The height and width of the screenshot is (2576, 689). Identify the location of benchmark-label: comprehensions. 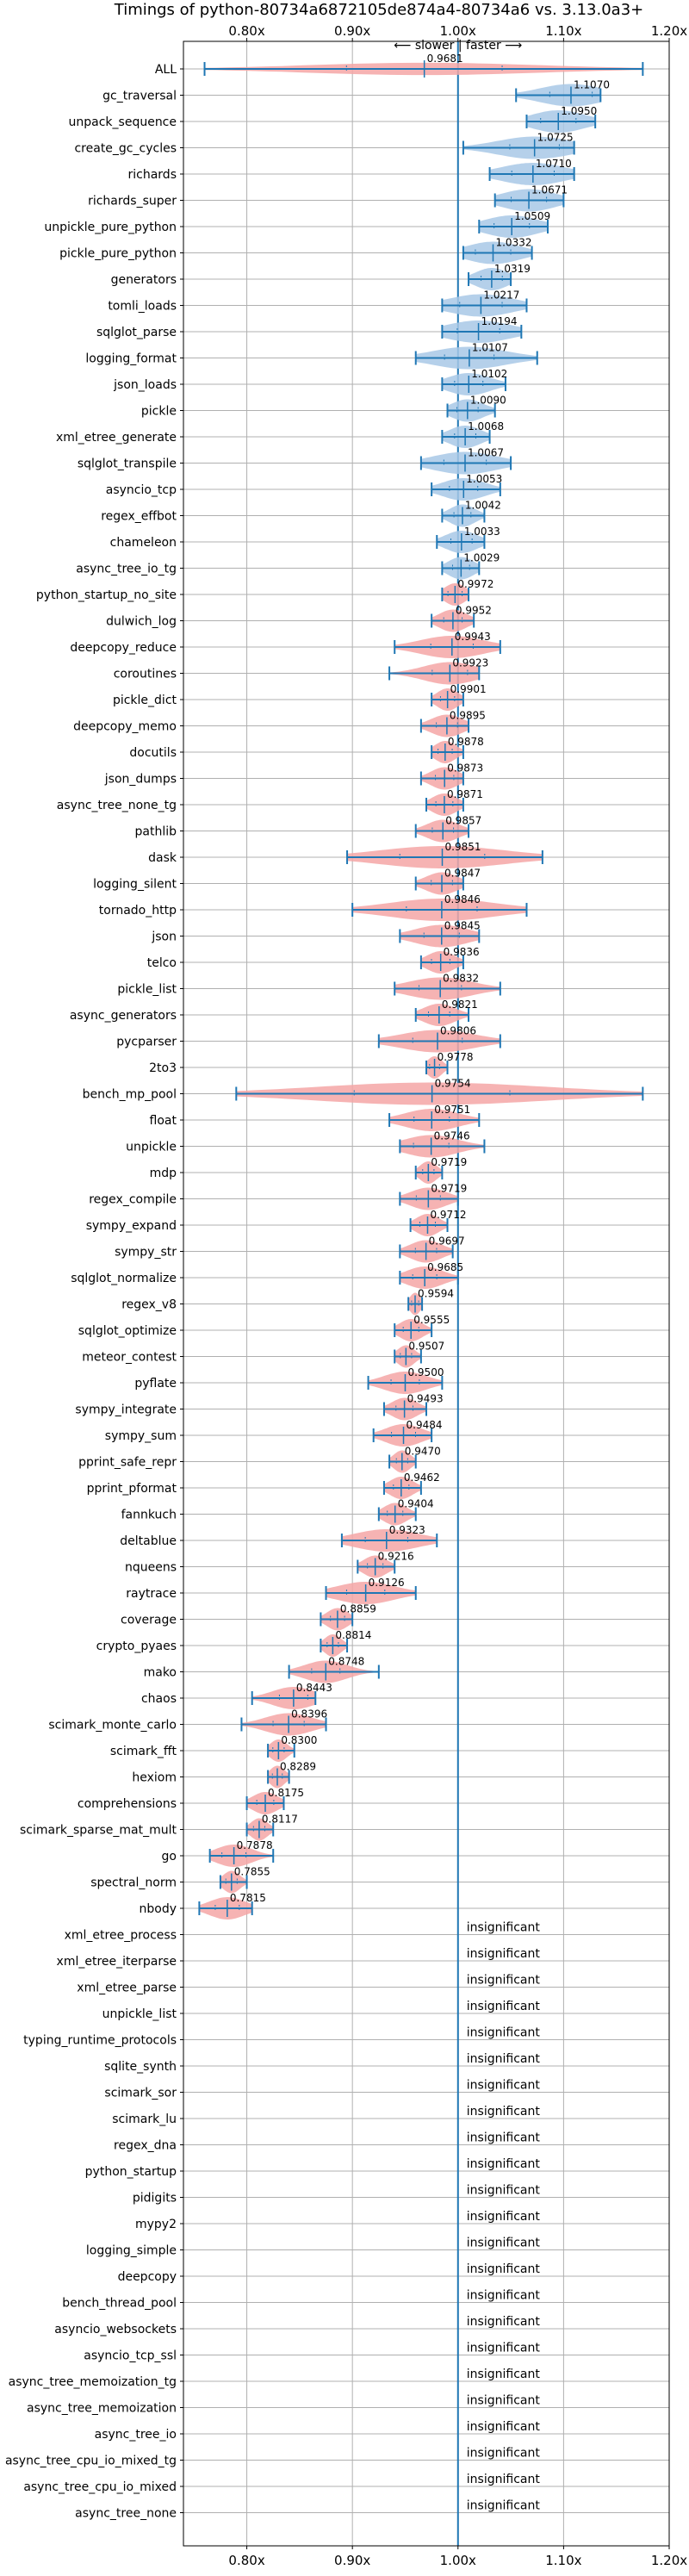
(127, 1804).